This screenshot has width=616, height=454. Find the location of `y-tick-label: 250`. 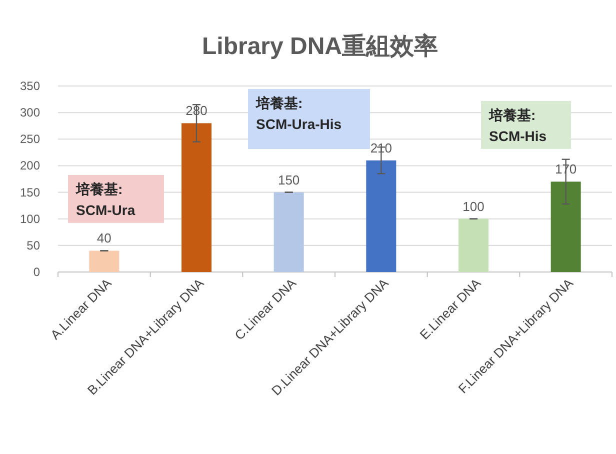

y-tick-label: 250 is located at coordinates (30, 139).